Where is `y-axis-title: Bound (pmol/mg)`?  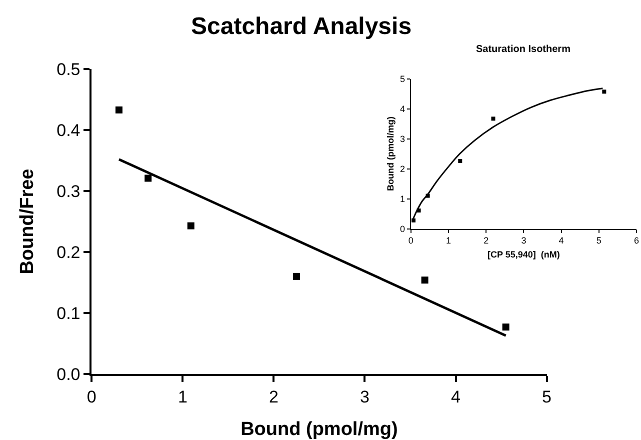
y-axis-title: Bound (pmol/mg) is located at coordinates (390, 154).